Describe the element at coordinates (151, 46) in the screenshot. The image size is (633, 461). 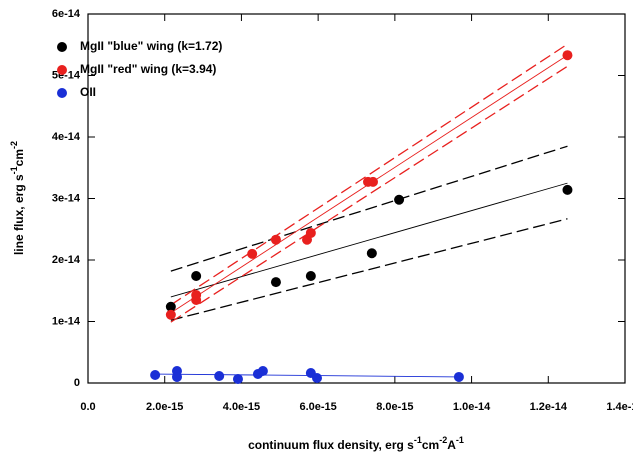
I see `legend-label: MgII "blue" wing (k=1.72)` at that location.